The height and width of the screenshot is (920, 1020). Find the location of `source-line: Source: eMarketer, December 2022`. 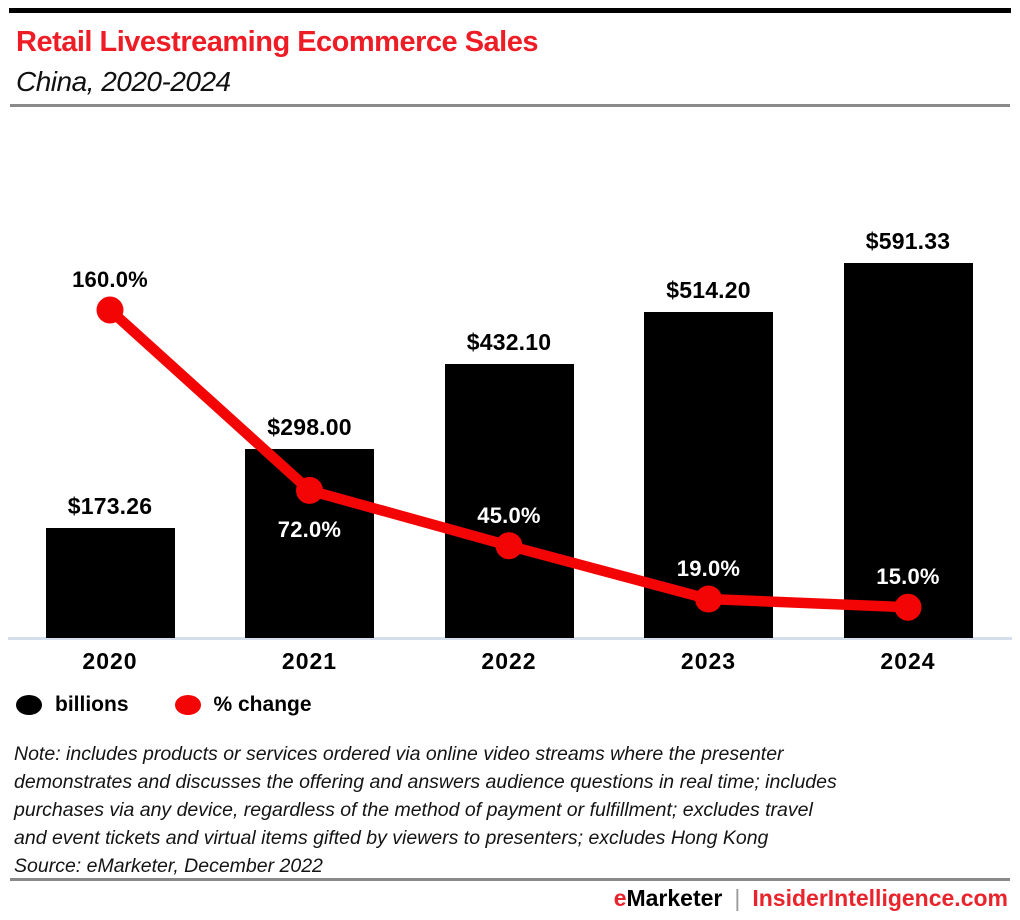

source-line: Source: eMarketer, December 2022 is located at coordinates (168, 866).